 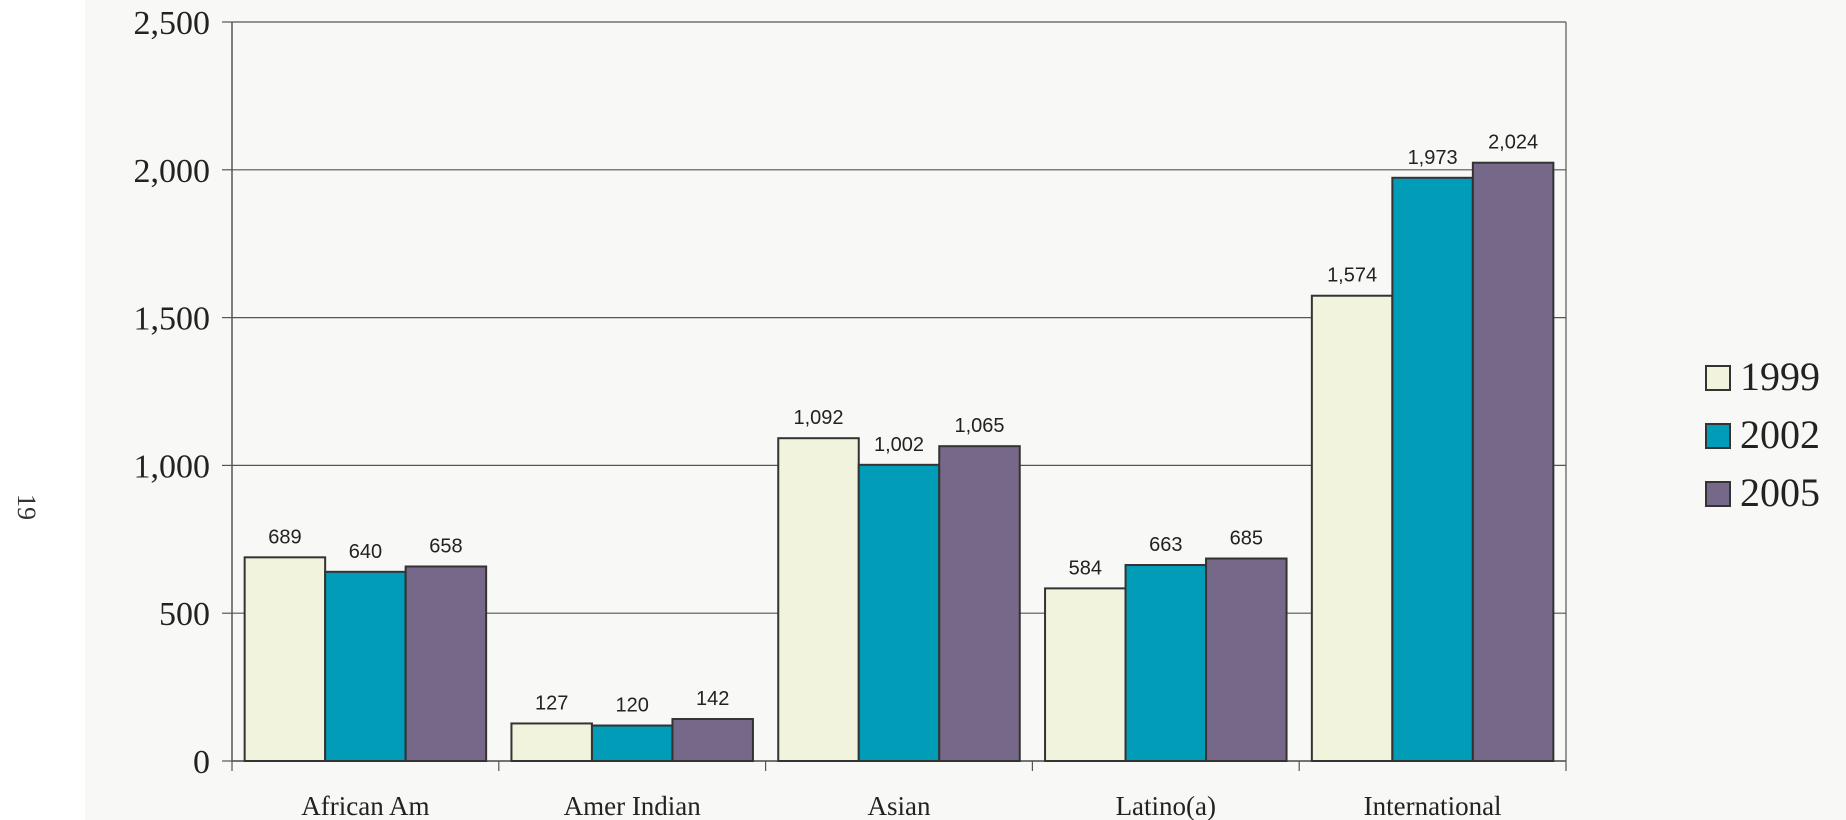 What do you see at coordinates (1780, 434) in the screenshot?
I see `legend-label: 2002` at bounding box center [1780, 434].